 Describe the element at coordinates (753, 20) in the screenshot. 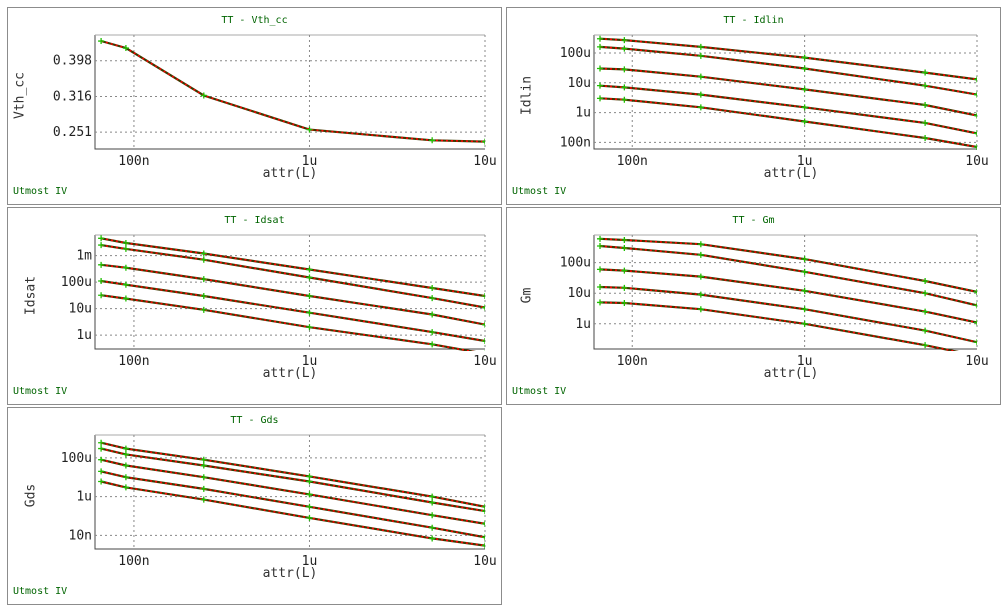

I see `chart-title: TT - Idlin` at that location.